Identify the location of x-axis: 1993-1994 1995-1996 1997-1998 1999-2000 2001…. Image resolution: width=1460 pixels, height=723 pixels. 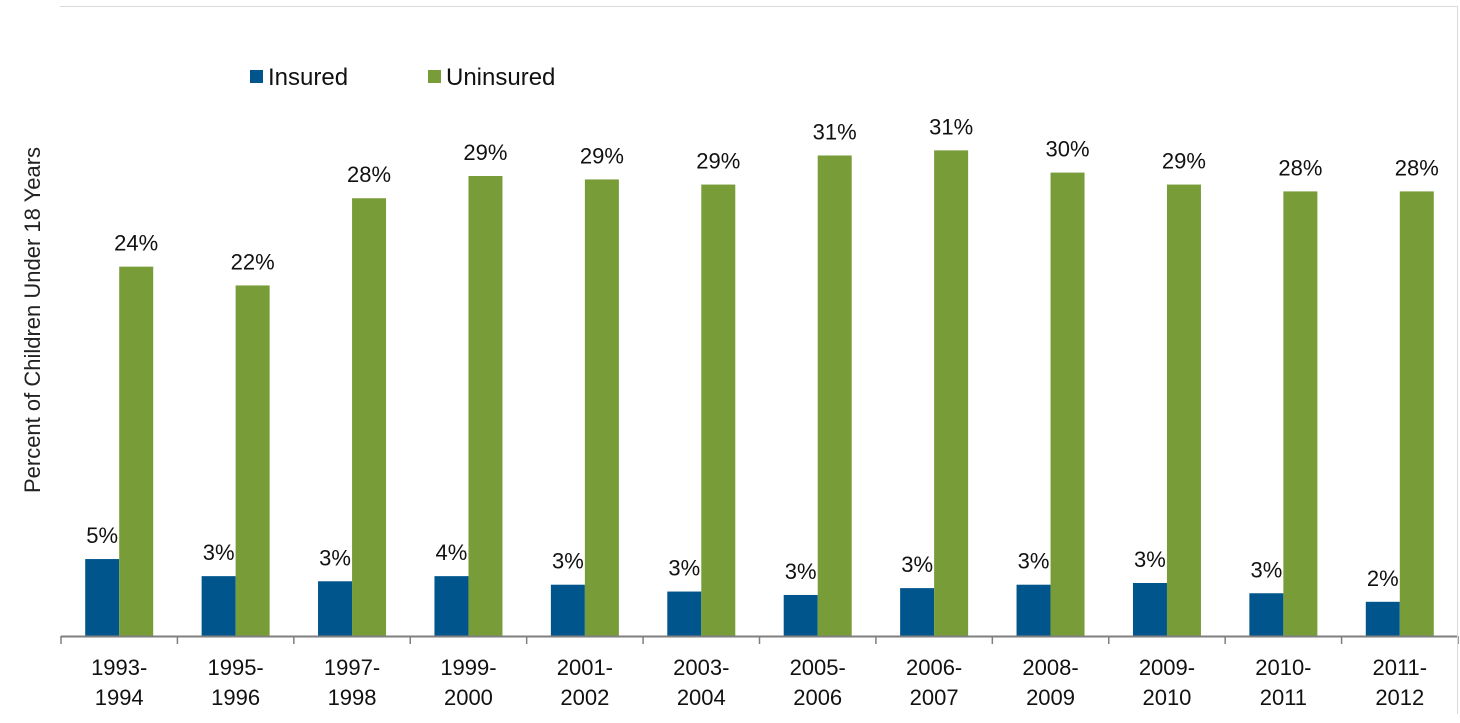
(759, 672).